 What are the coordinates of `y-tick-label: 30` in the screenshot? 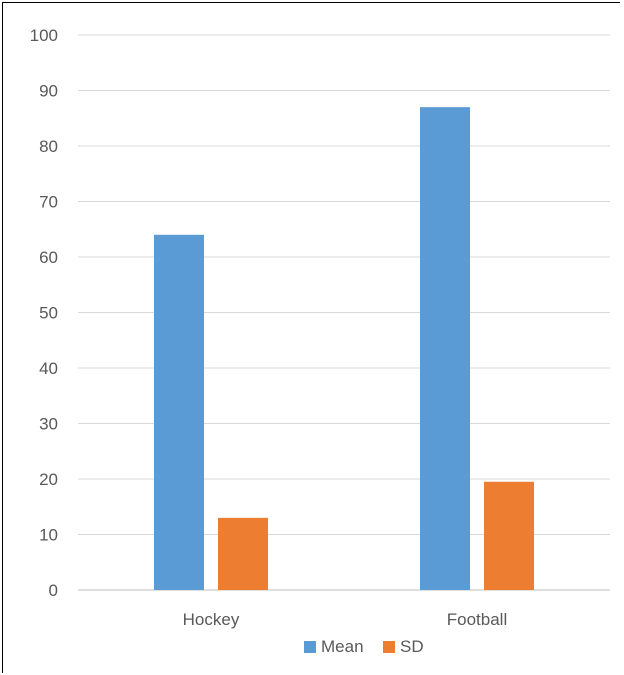 It's located at (48, 424).